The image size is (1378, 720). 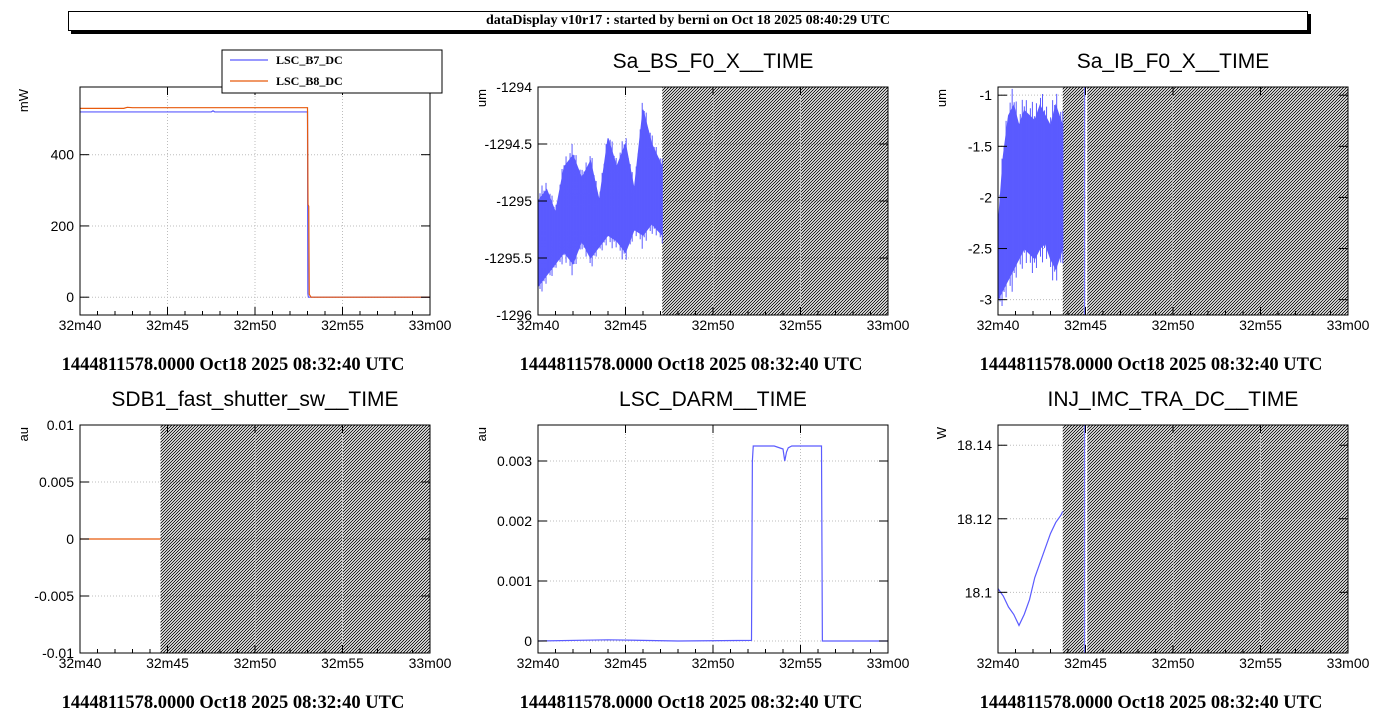 I want to click on signal-noise, so click(x=1030, y=197).